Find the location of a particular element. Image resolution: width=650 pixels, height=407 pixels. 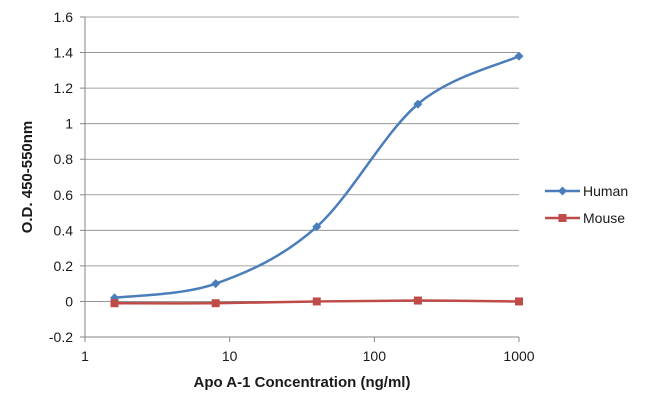

legend-label-mouse: Mouse is located at coordinates (604, 218).